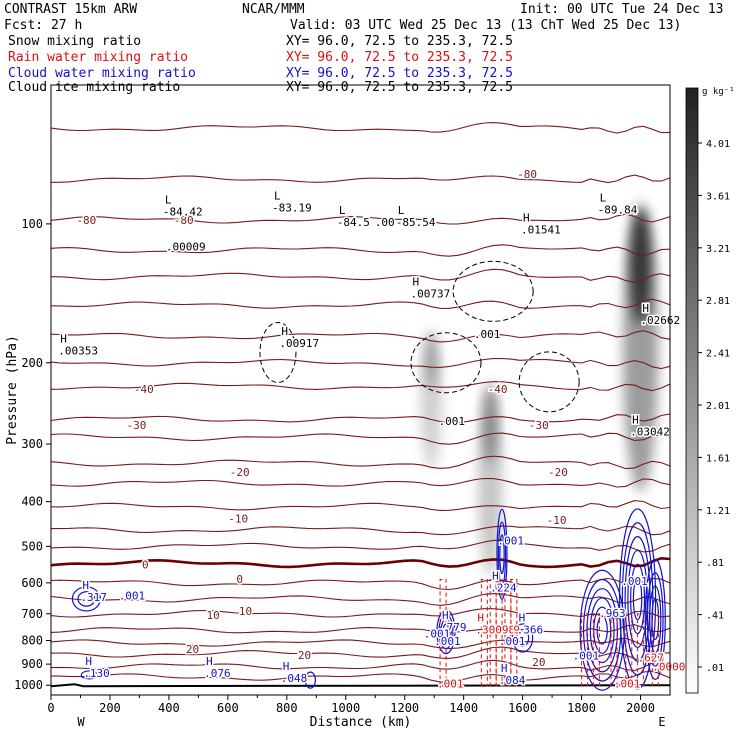  Describe the element at coordinates (549, 633) in the screenshot. I see `rain-water-contours` at that location.